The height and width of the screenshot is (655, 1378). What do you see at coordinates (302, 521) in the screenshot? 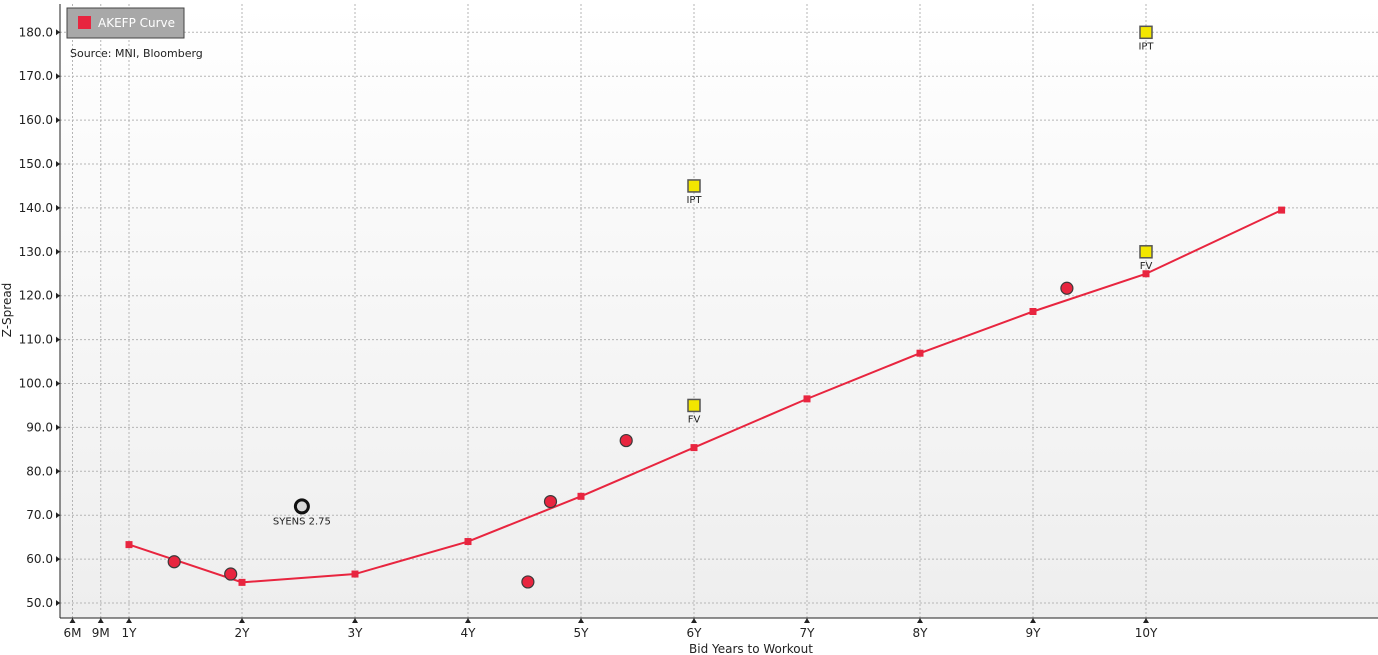
I see `highlighted-bond-label: SYENS 2.75` at bounding box center [302, 521].